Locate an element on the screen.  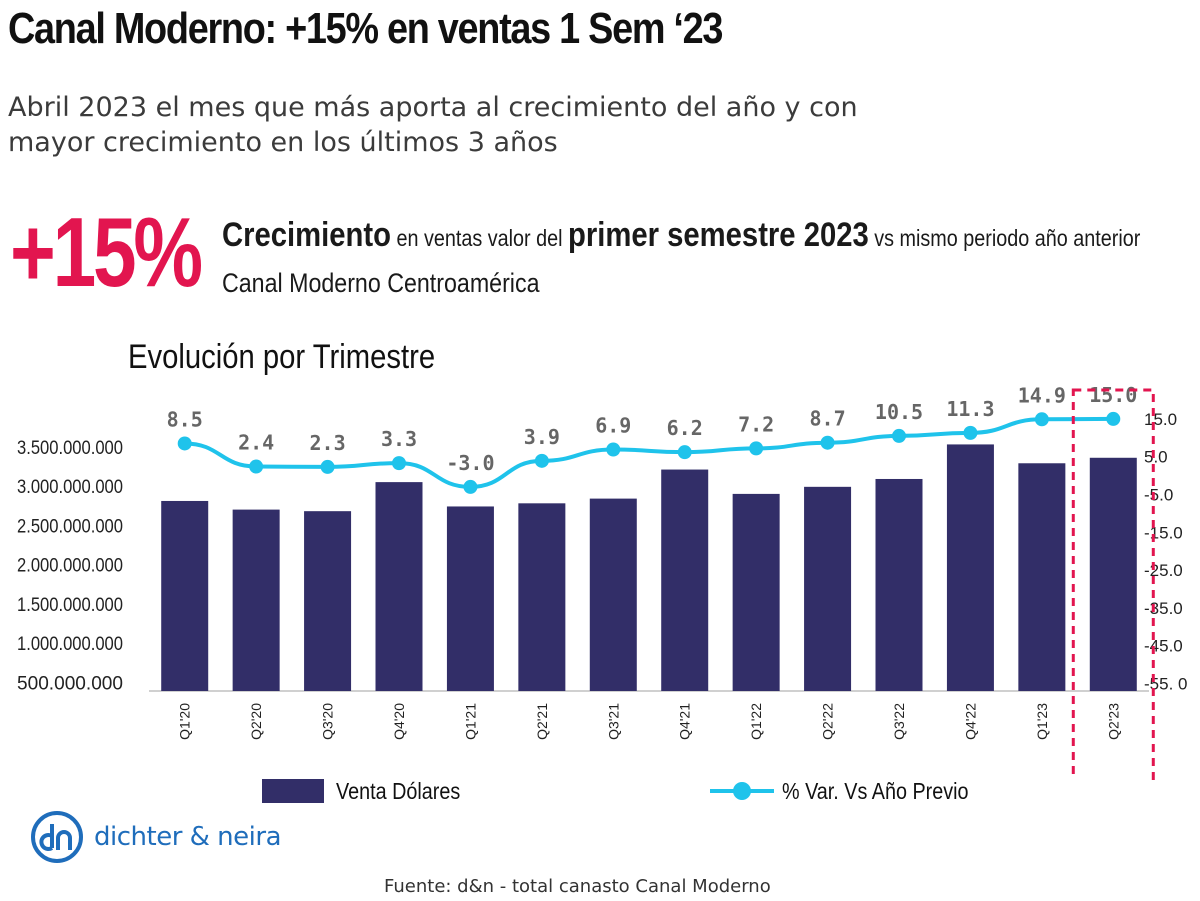
legend-bars: Venta Dólares is located at coordinates (371, 791).